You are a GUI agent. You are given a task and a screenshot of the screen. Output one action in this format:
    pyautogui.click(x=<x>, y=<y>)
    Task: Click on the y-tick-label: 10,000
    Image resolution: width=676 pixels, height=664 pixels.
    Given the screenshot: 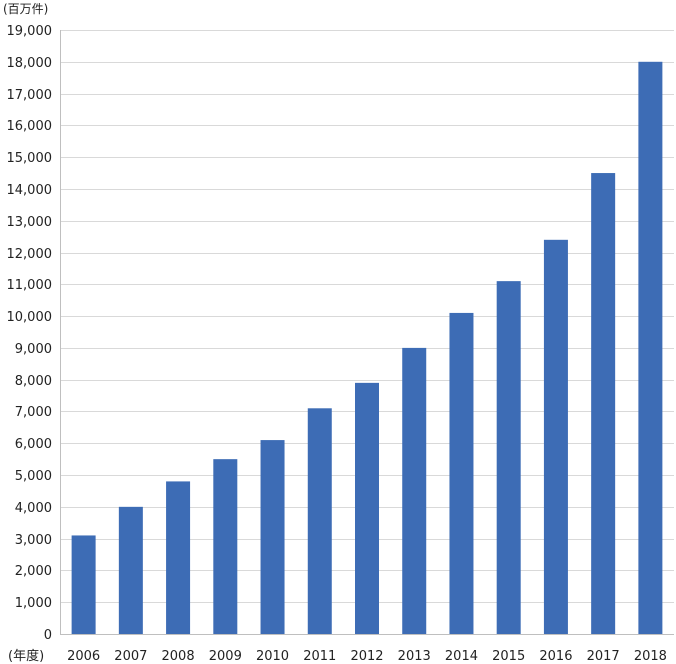 What is the action you would take?
    pyautogui.click(x=30, y=317)
    